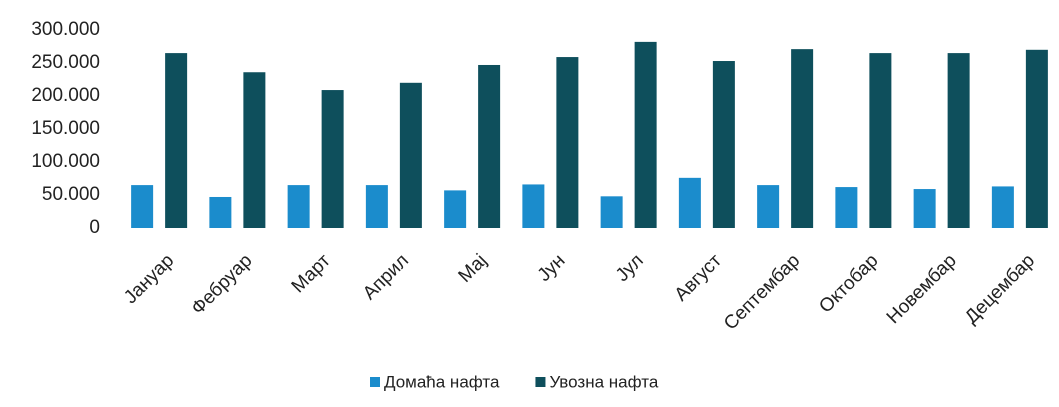 This screenshot has height=407, width=1059. What do you see at coordinates (922, 289) in the screenshot?
I see `x-tick-label: Новембар` at bounding box center [922, 289].